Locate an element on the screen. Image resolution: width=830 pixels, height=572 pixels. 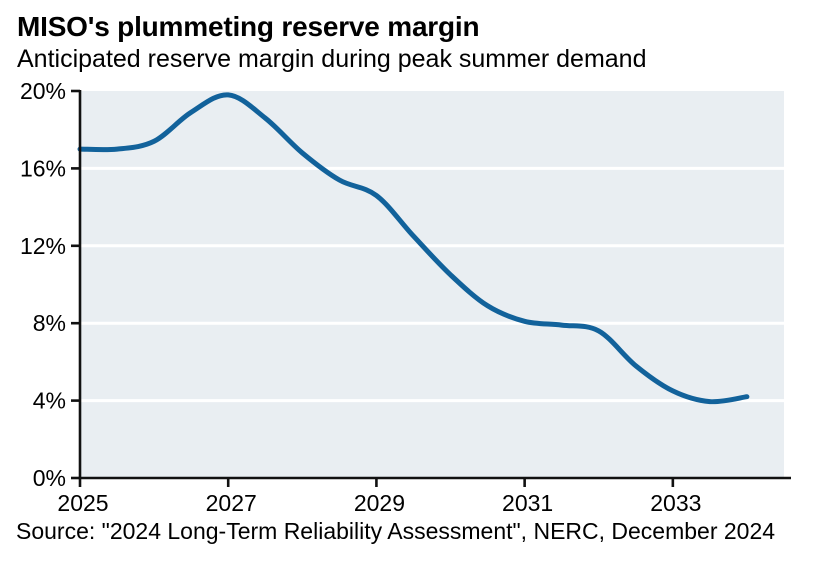
y-tick-label: 12% is located at coordinates (43, 246).